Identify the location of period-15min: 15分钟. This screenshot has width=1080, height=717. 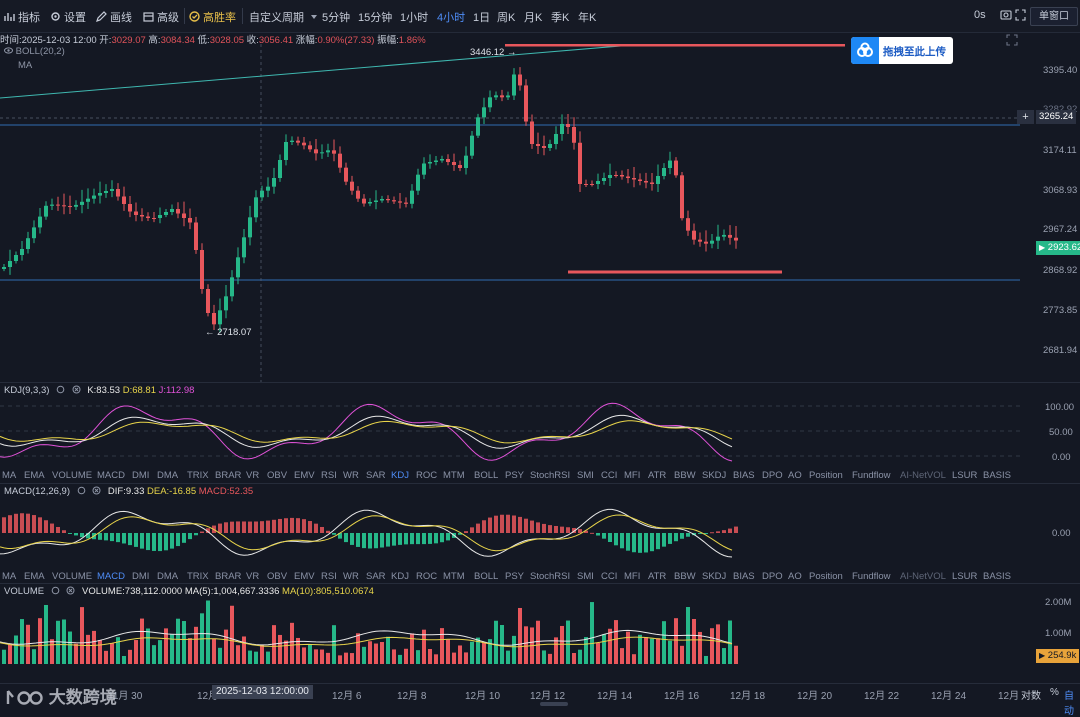
(375, 18).